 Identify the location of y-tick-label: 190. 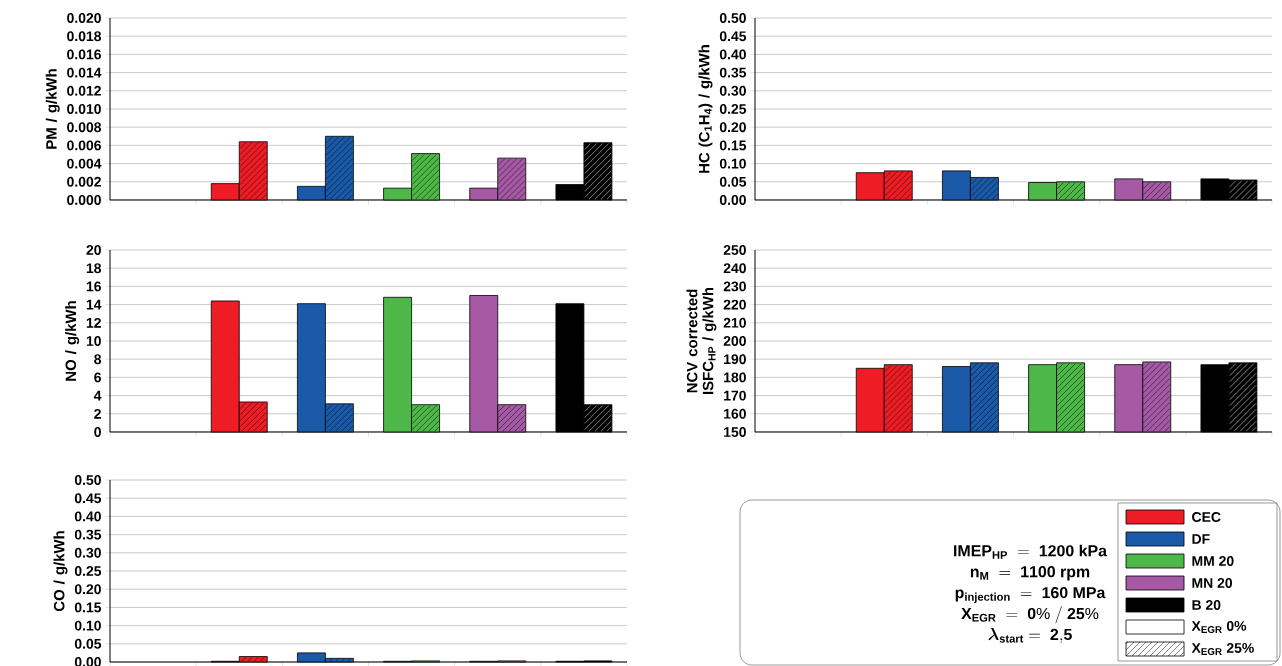
(735, 359).